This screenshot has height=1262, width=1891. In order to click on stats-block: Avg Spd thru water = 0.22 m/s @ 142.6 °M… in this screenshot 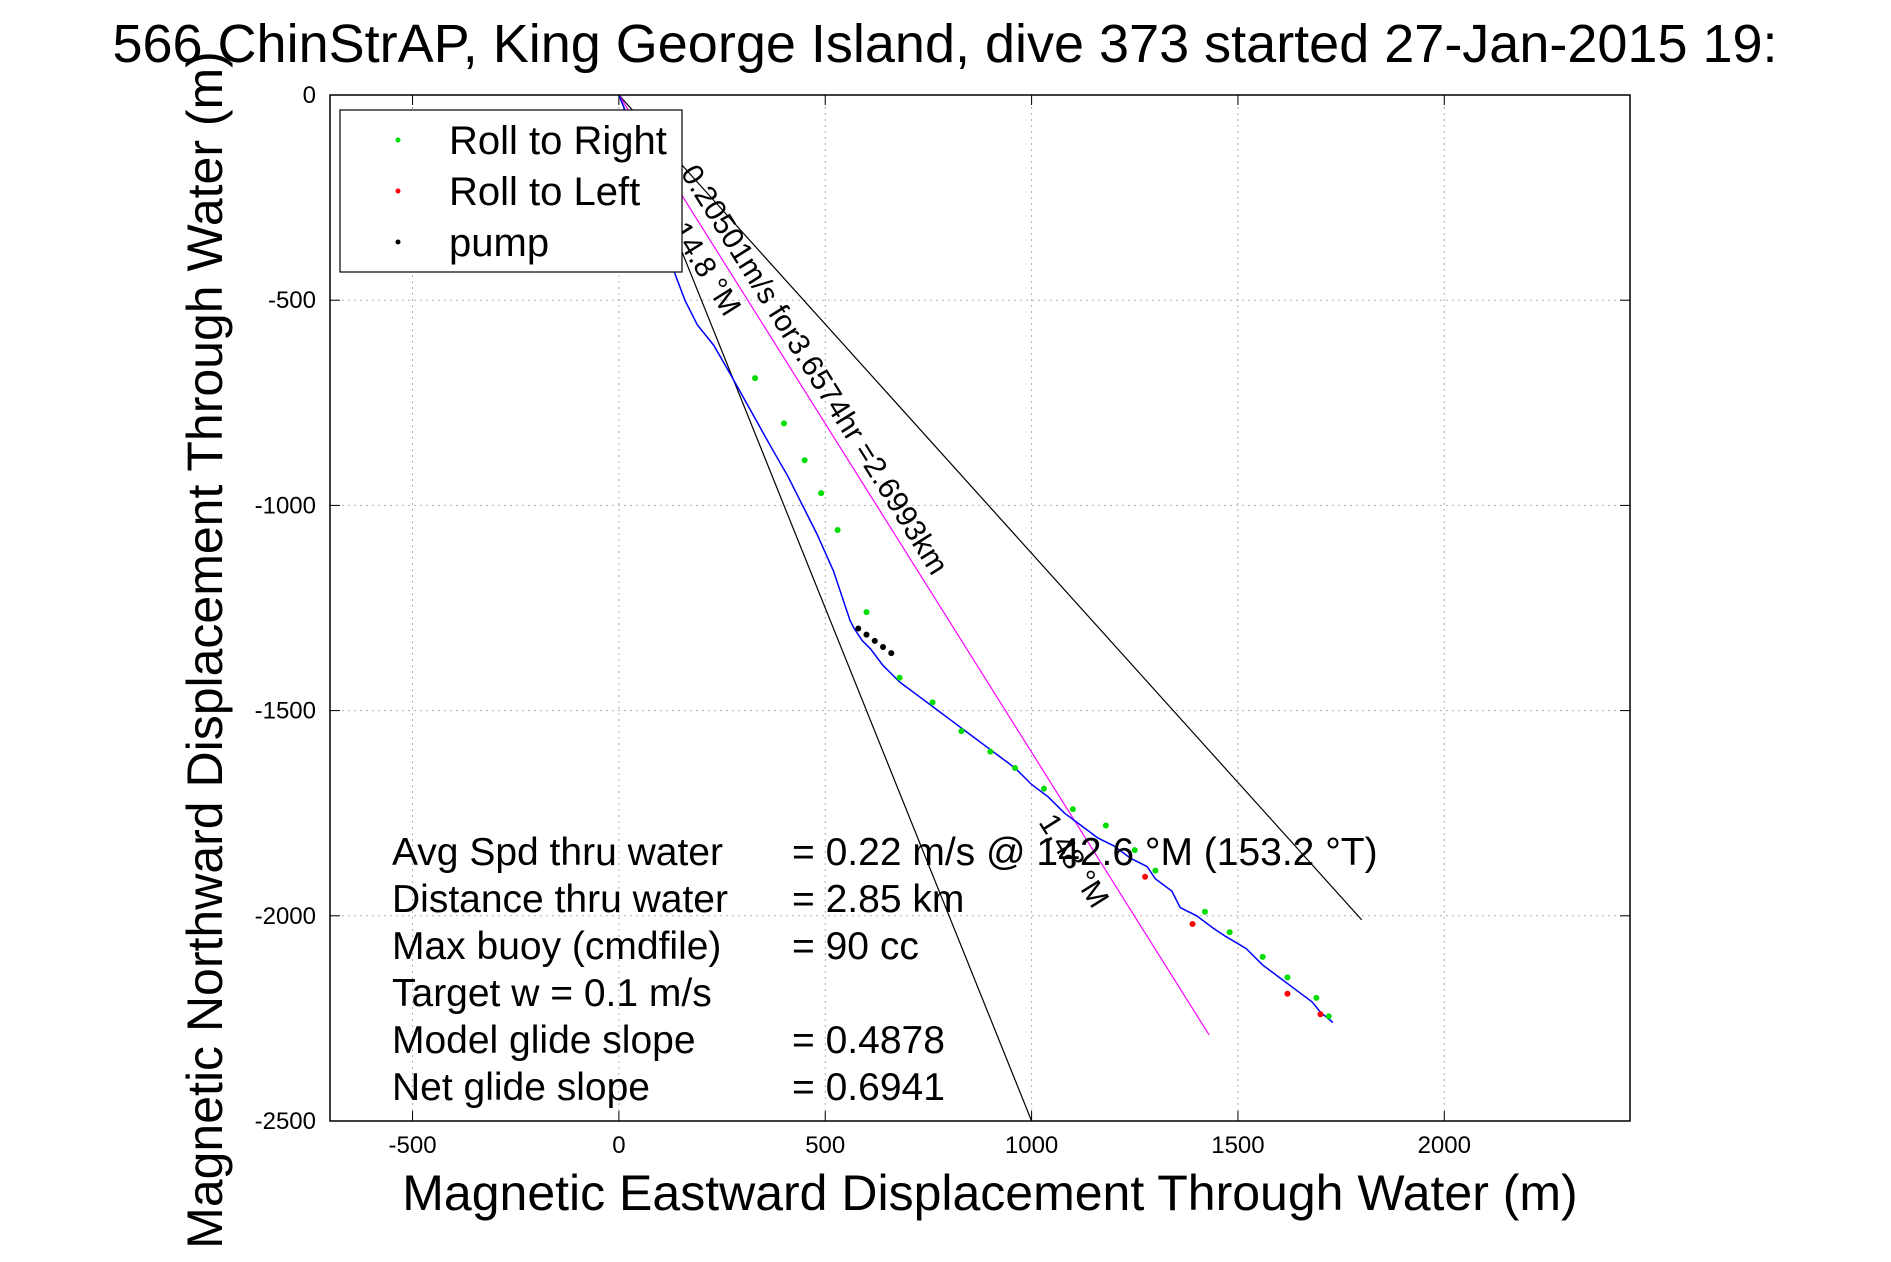, I will do `click(885, 970)`.